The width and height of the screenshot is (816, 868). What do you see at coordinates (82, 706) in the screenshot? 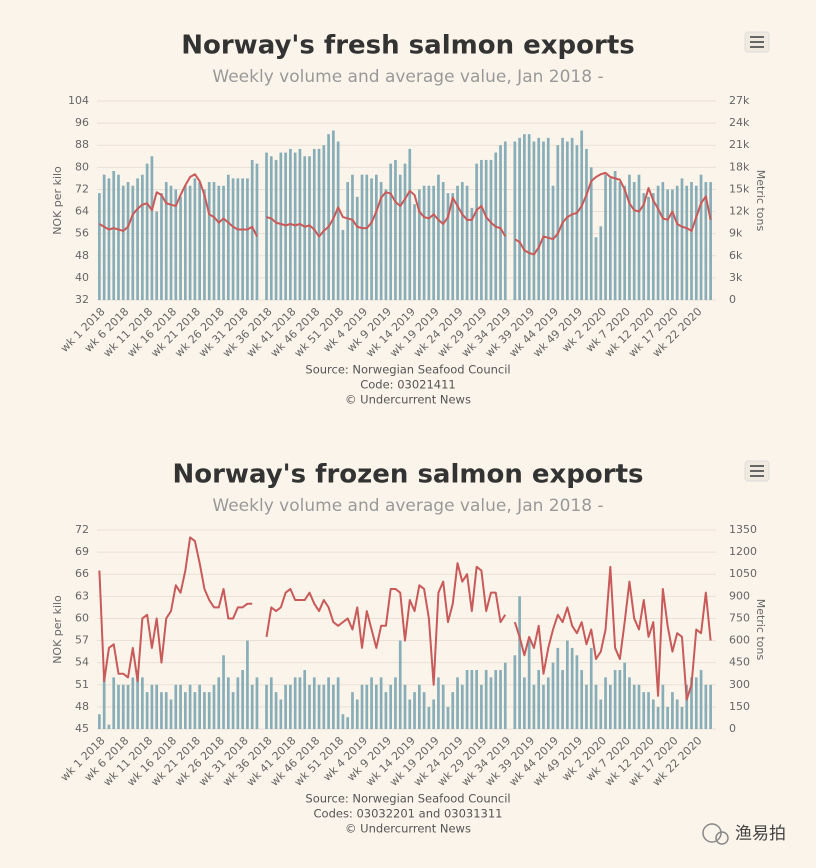
I see `y-tick-label: 48` at bounding box center [82, 706].